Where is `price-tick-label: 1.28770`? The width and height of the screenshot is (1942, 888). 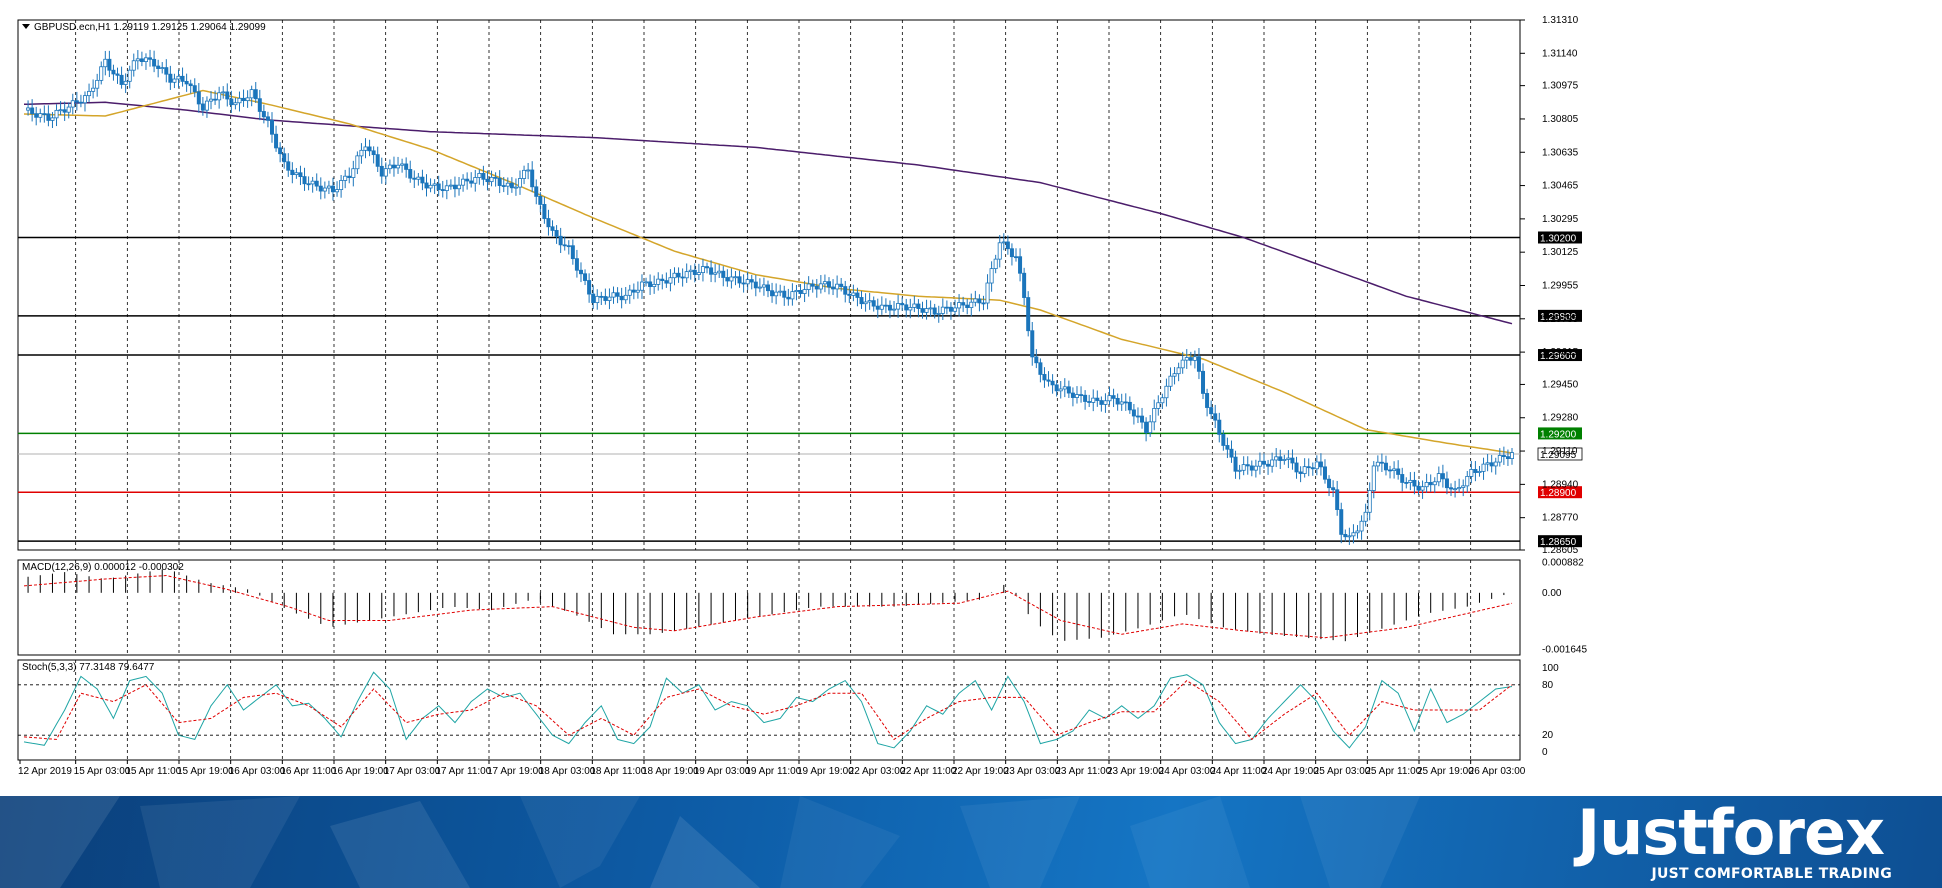
price-tick-label: 1.28770 is located at coordinates (1560, 518).